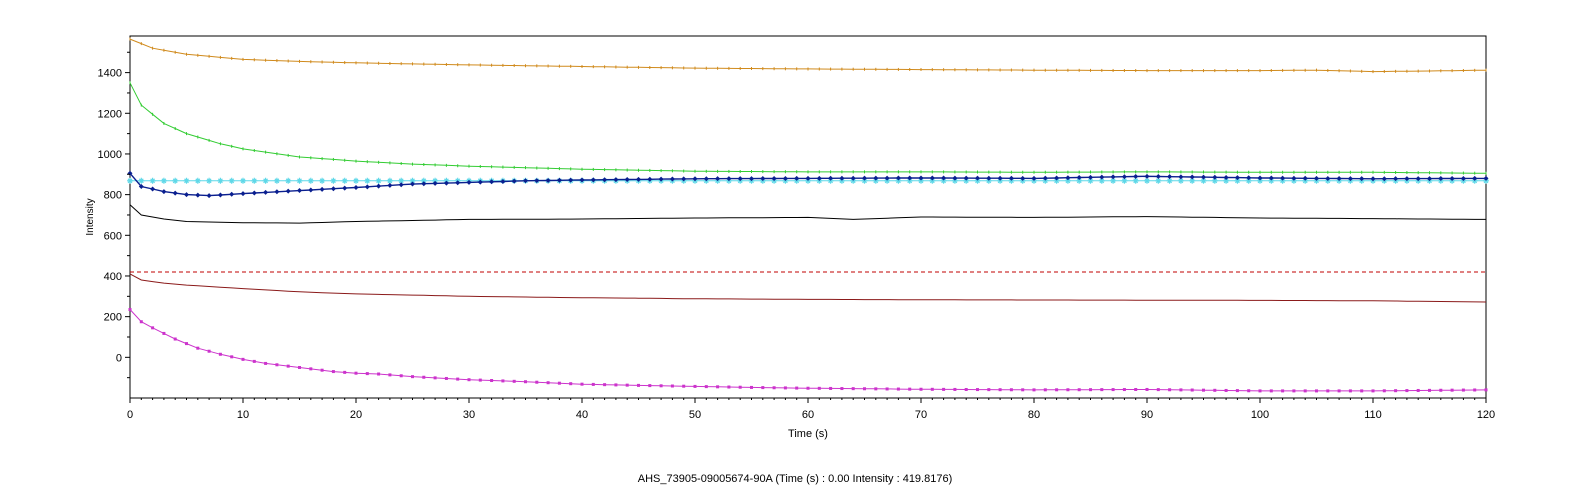 This screenshot has width=1590, height=504. What do you see at coordinates (90, 216) in the screenshot?
I see `y-axis-label: Intensity` at bounding box center [90, 216].